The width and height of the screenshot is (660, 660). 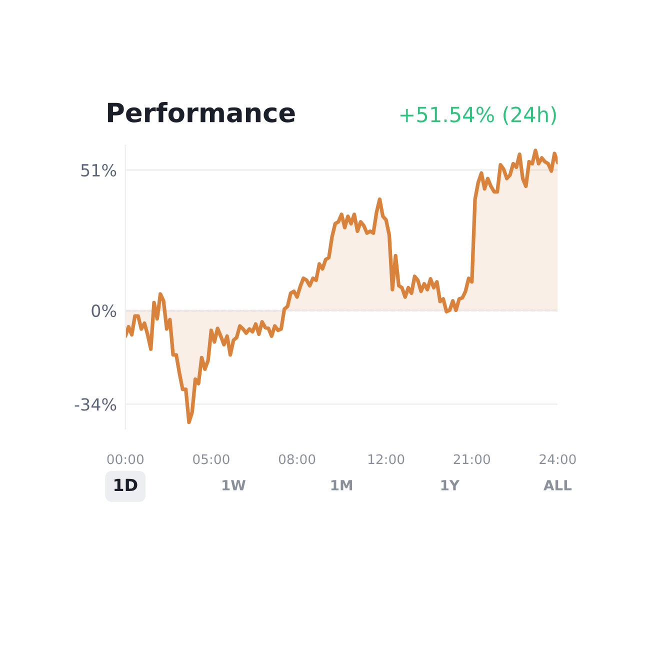 I want to click on text: 1W, so click(x=234, y=485).